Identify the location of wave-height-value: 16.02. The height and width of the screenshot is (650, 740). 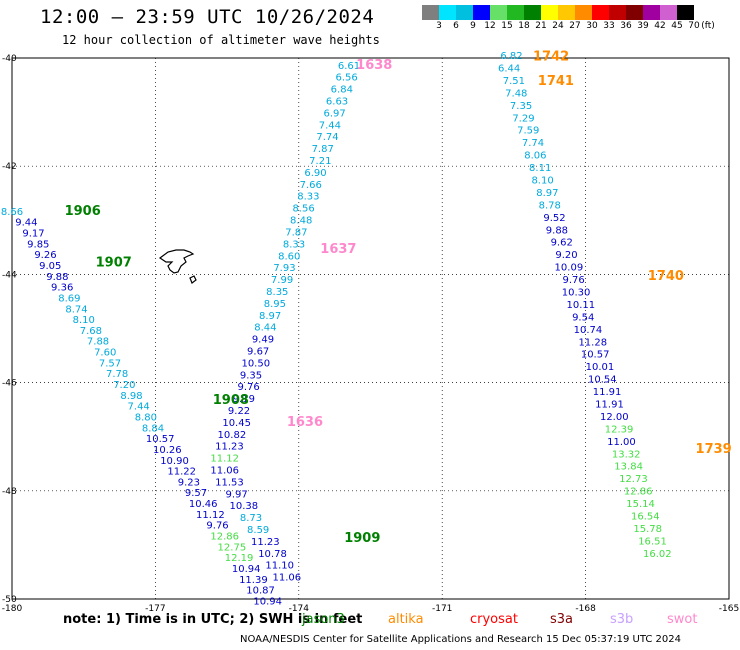
(657, 554).